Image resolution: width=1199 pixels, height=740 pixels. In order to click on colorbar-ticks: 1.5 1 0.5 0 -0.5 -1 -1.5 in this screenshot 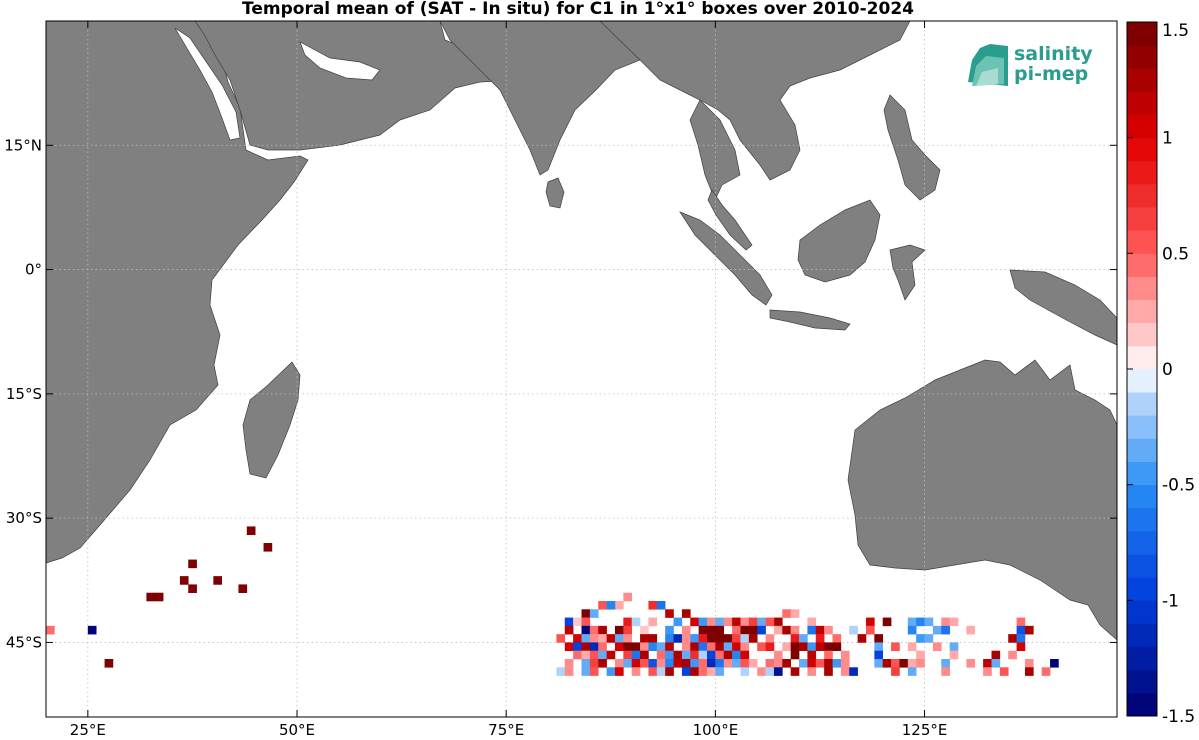, I will do `click(1161, 374)`.